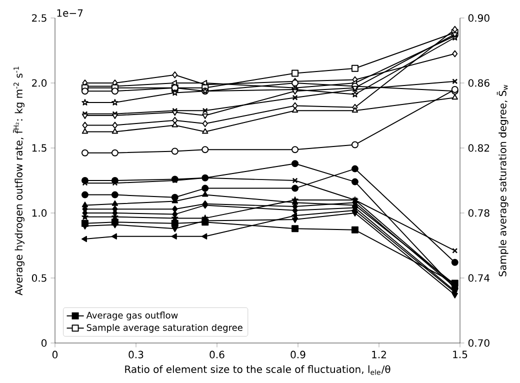 The height and width of the screenshot is (383, 520). What do you see at coordinates (164, 328) in the screenshot?
I see `legend-label: Sample average saturation degree` at bounding box center [164, 328].